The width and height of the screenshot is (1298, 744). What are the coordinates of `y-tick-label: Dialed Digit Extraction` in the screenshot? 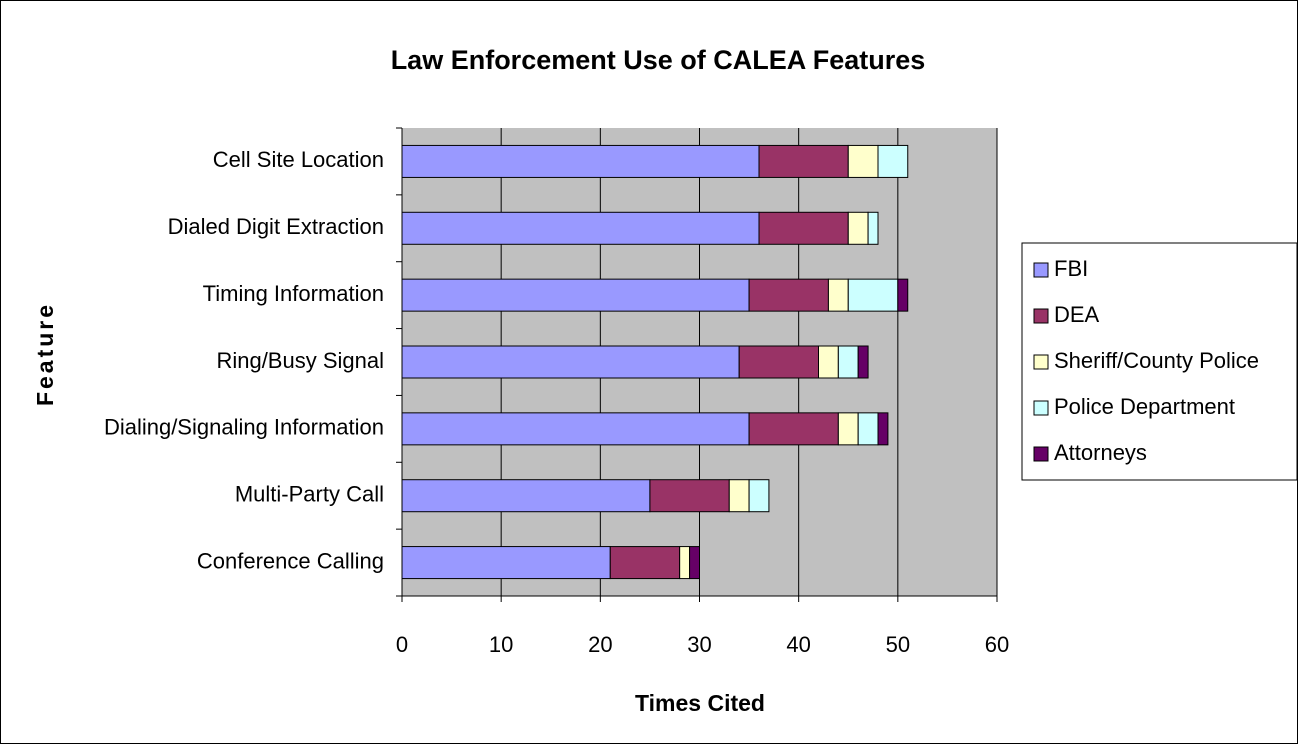 It's located at (276, 226).